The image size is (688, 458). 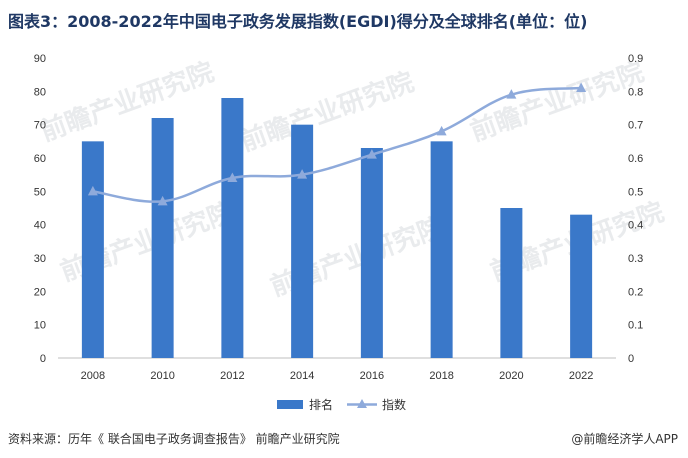 I want to click on y-right-tick-label: 0.1, so click(x=635, y=326).